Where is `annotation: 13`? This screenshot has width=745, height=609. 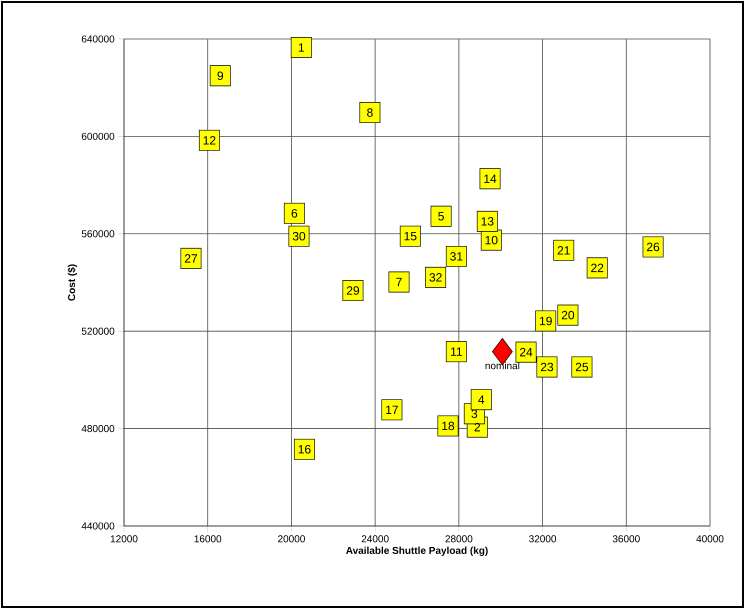 annotation: 13 is located at coordinates (488, 221).